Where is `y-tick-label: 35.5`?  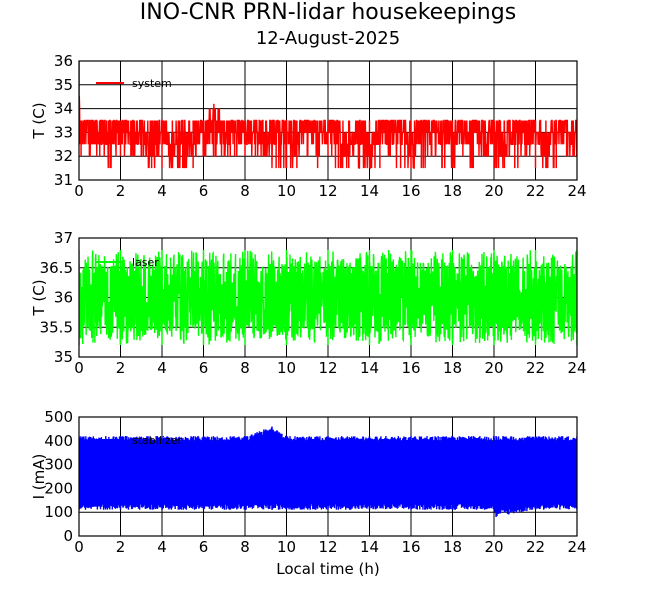 y-tick-label: 35.5 is located at coordinates (56, 327).